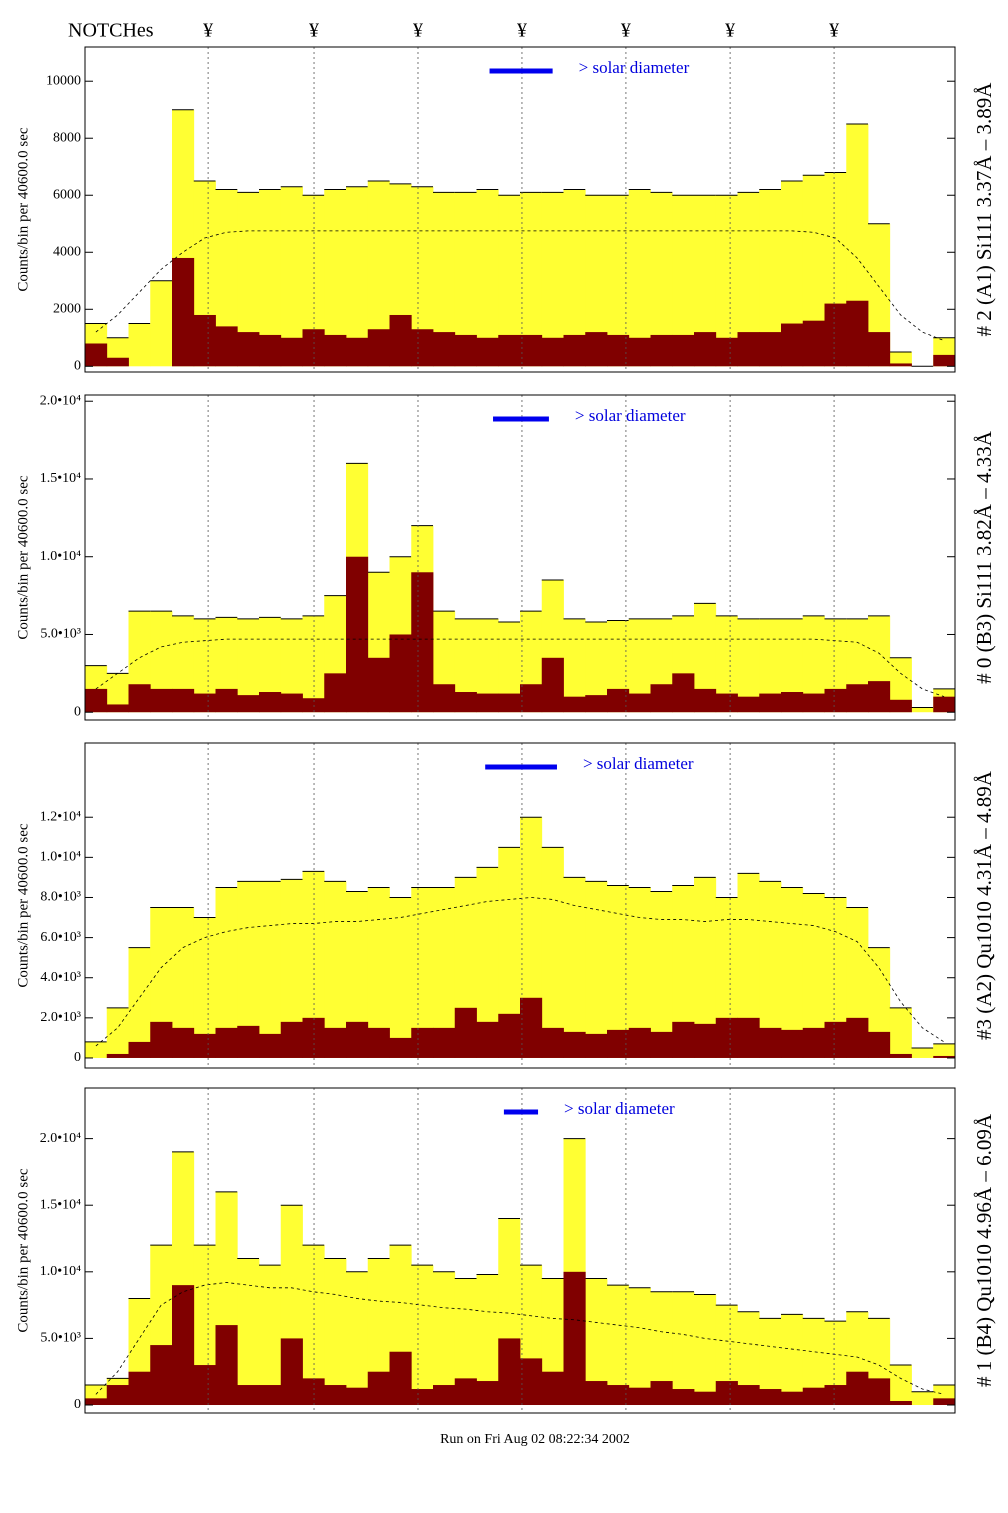  Describe the element at coordinates (60, 1338) in the screenshot. I see `y-tick-label: 5.0•10³` at that location.